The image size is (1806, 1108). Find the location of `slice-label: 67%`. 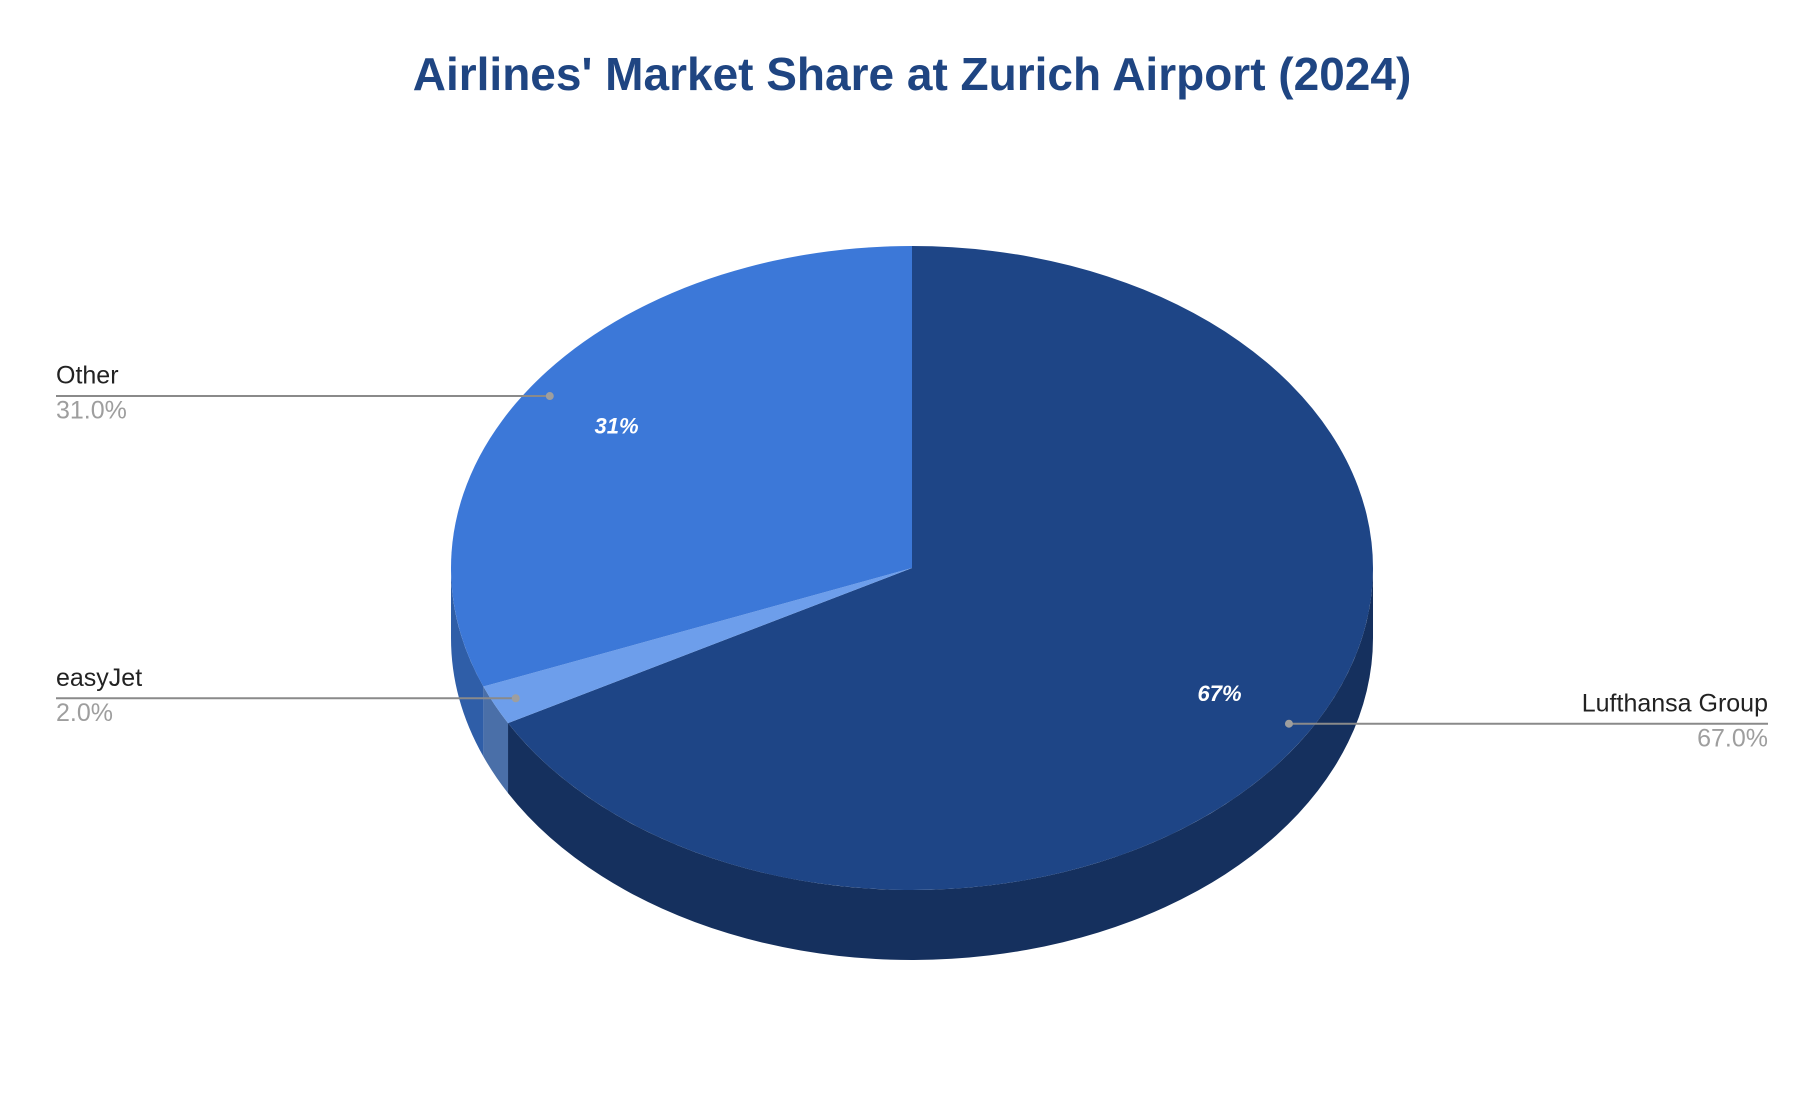

slice-label: 67% is located at coordinates (1219, 693).